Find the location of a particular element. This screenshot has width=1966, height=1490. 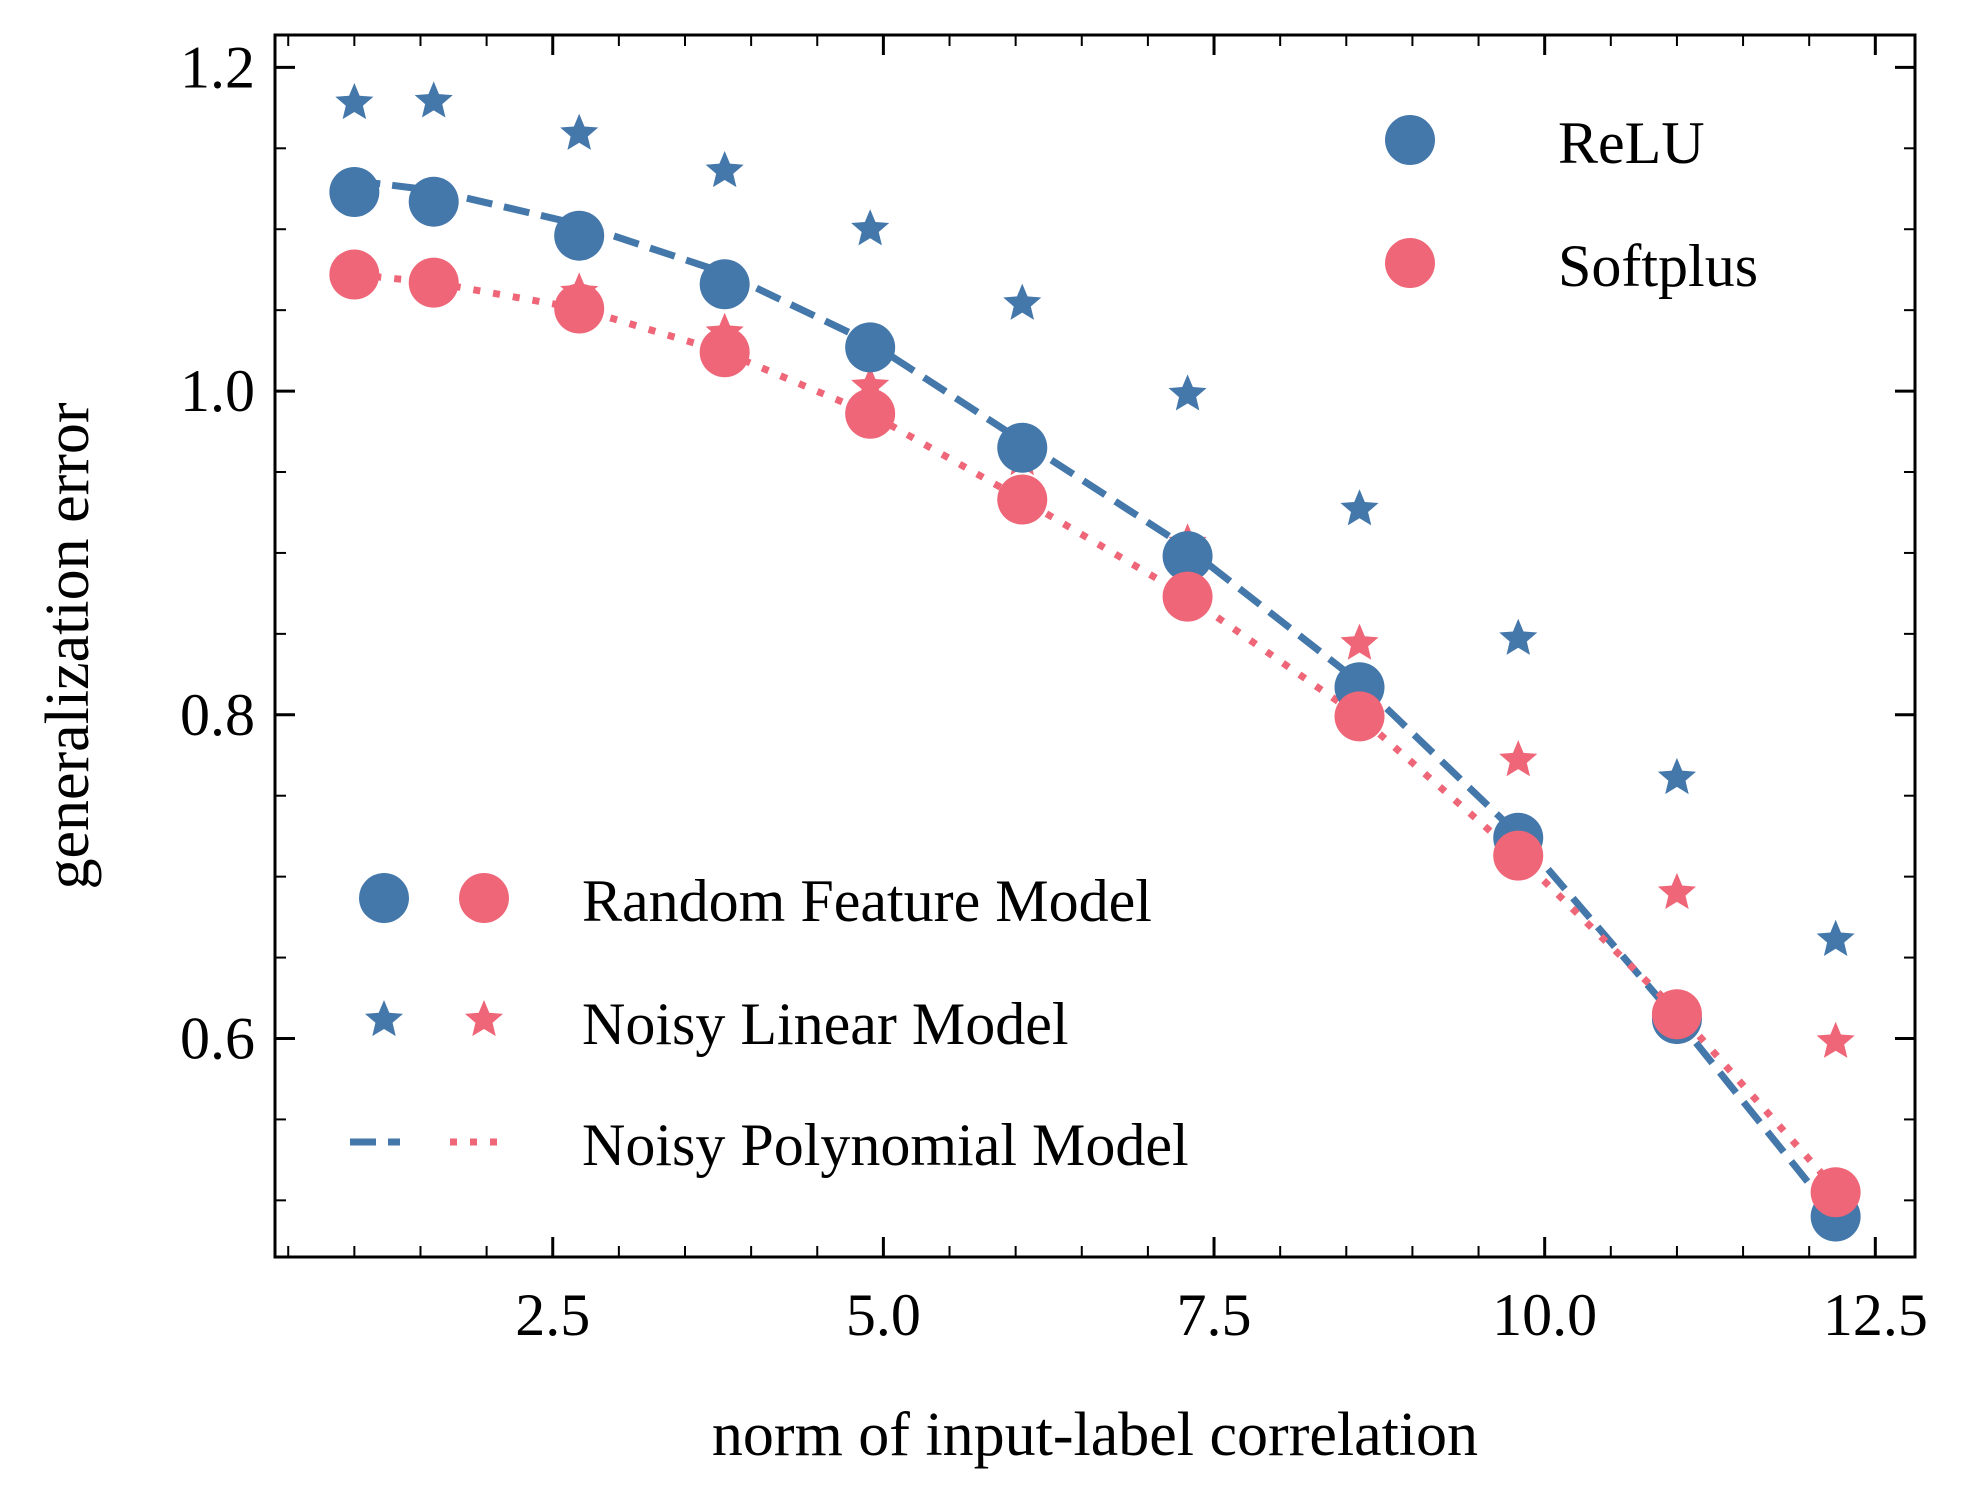

x-axis-title: norm of input-label correlation is located at coordinates (1095, 1435).